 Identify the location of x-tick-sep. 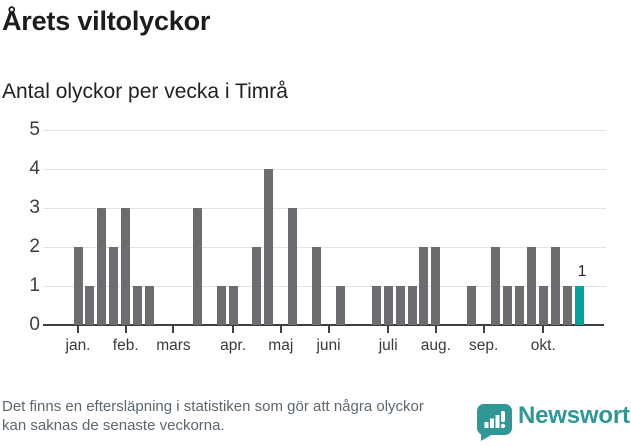
(483, 329).